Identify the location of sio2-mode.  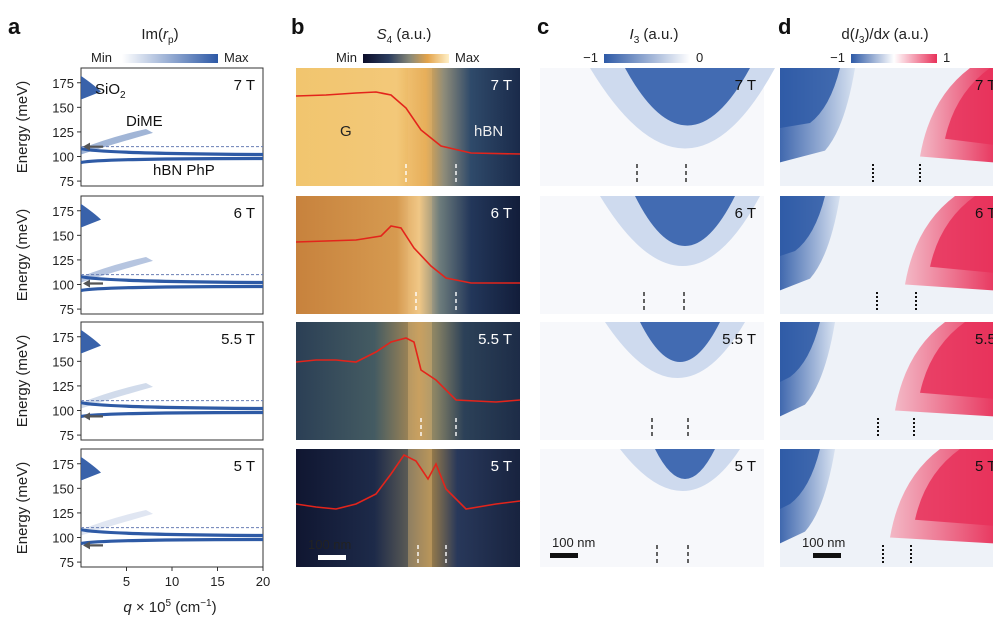
(91, 215).